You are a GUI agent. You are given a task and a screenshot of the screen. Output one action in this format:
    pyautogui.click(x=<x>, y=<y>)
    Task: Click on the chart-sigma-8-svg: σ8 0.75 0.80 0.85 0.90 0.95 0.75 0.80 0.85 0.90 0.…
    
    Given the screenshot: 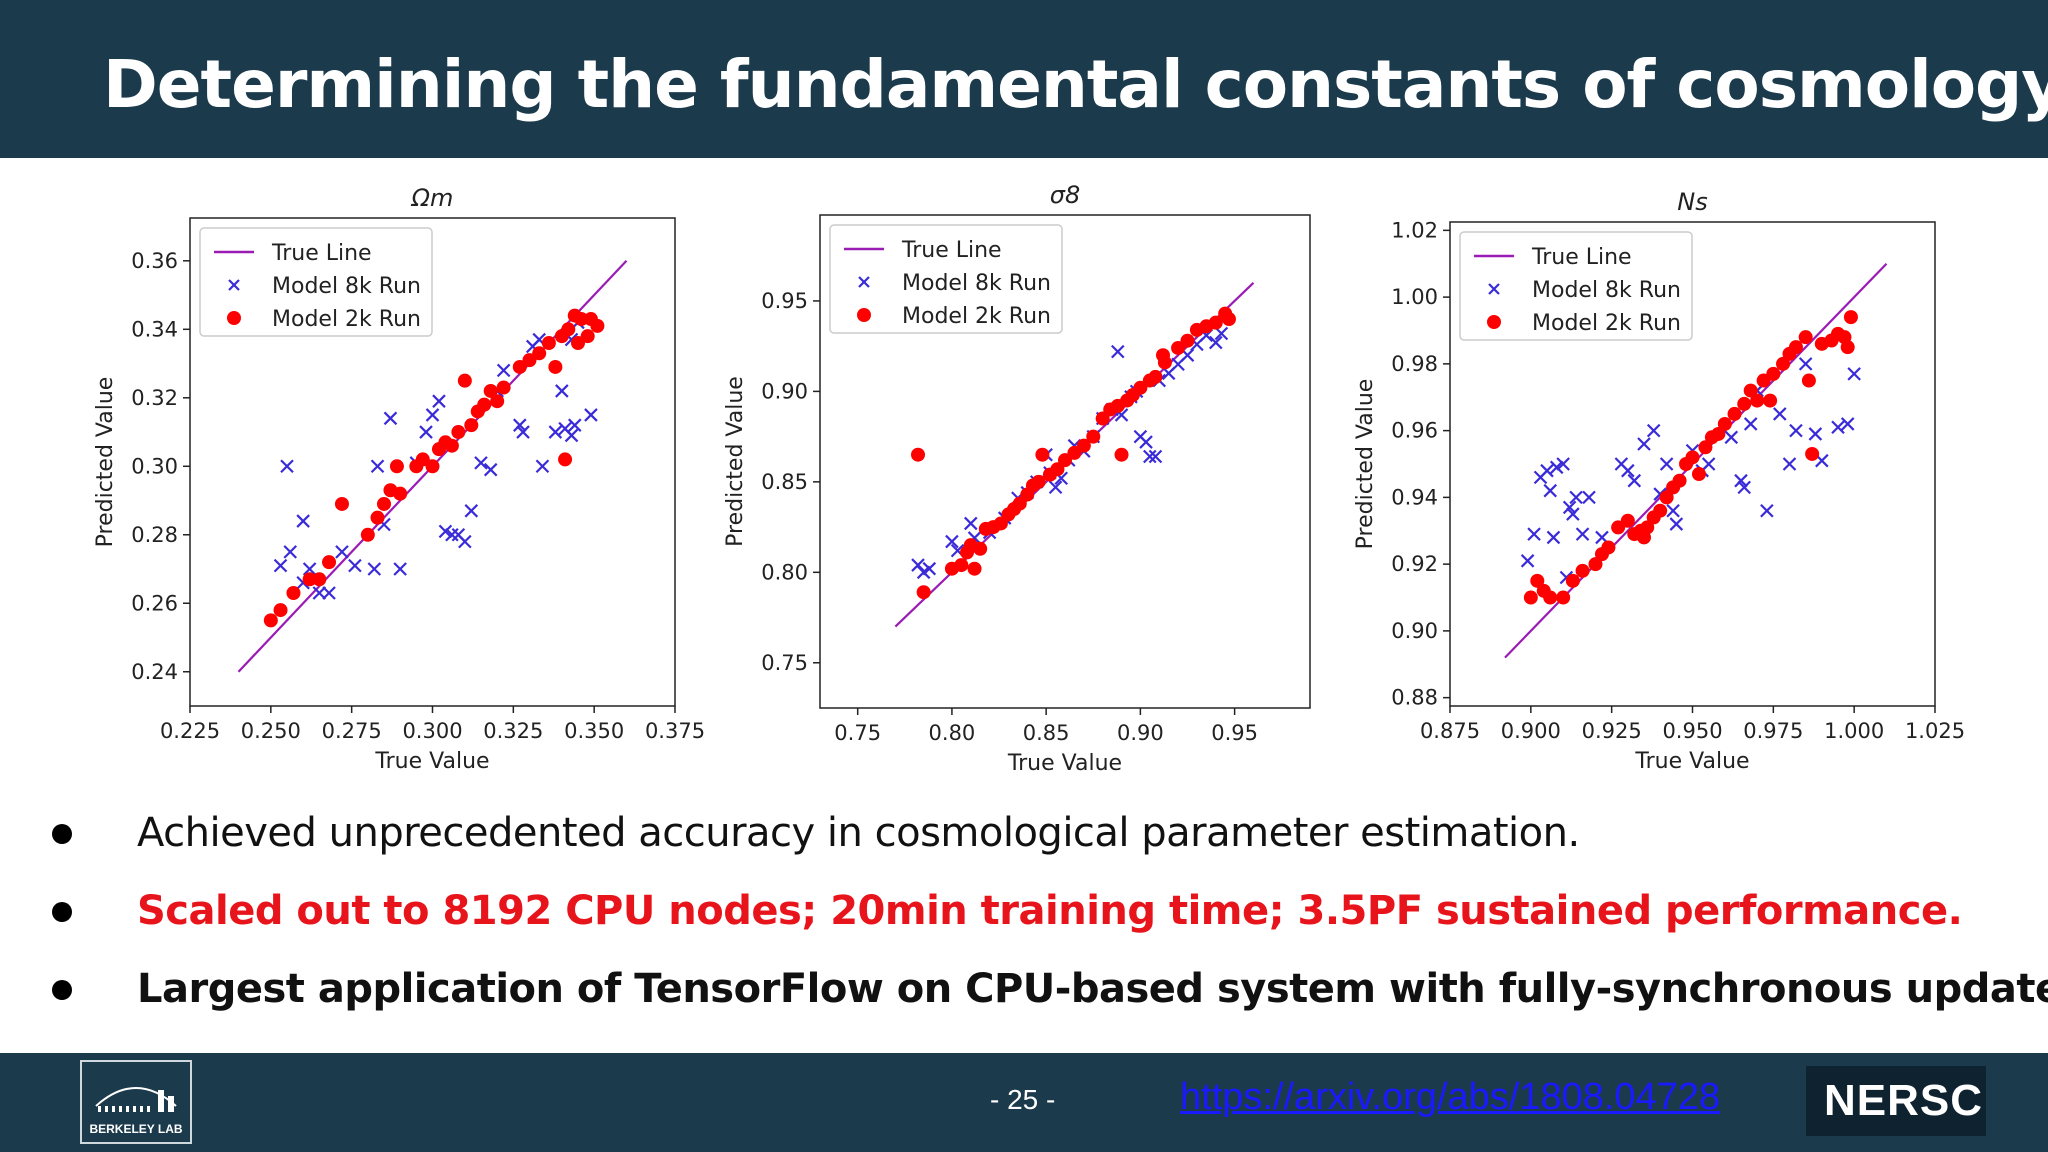 What is the action you would take?
    pyautogui.click(x=1017, y=478)
    